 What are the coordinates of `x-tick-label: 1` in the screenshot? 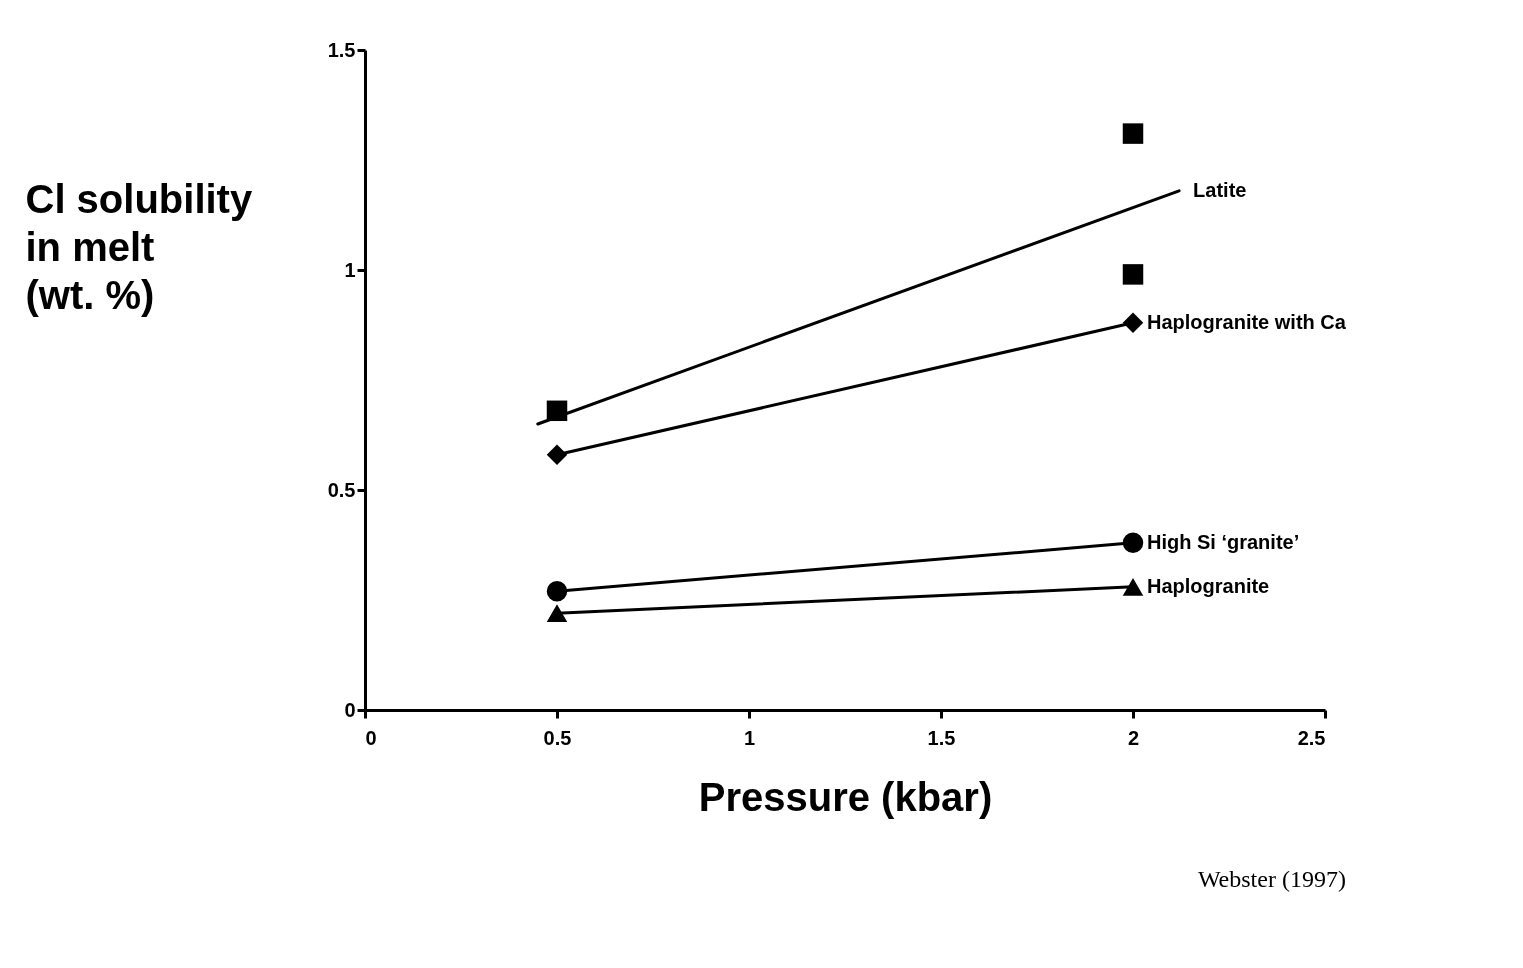 It's located at (749, 737).